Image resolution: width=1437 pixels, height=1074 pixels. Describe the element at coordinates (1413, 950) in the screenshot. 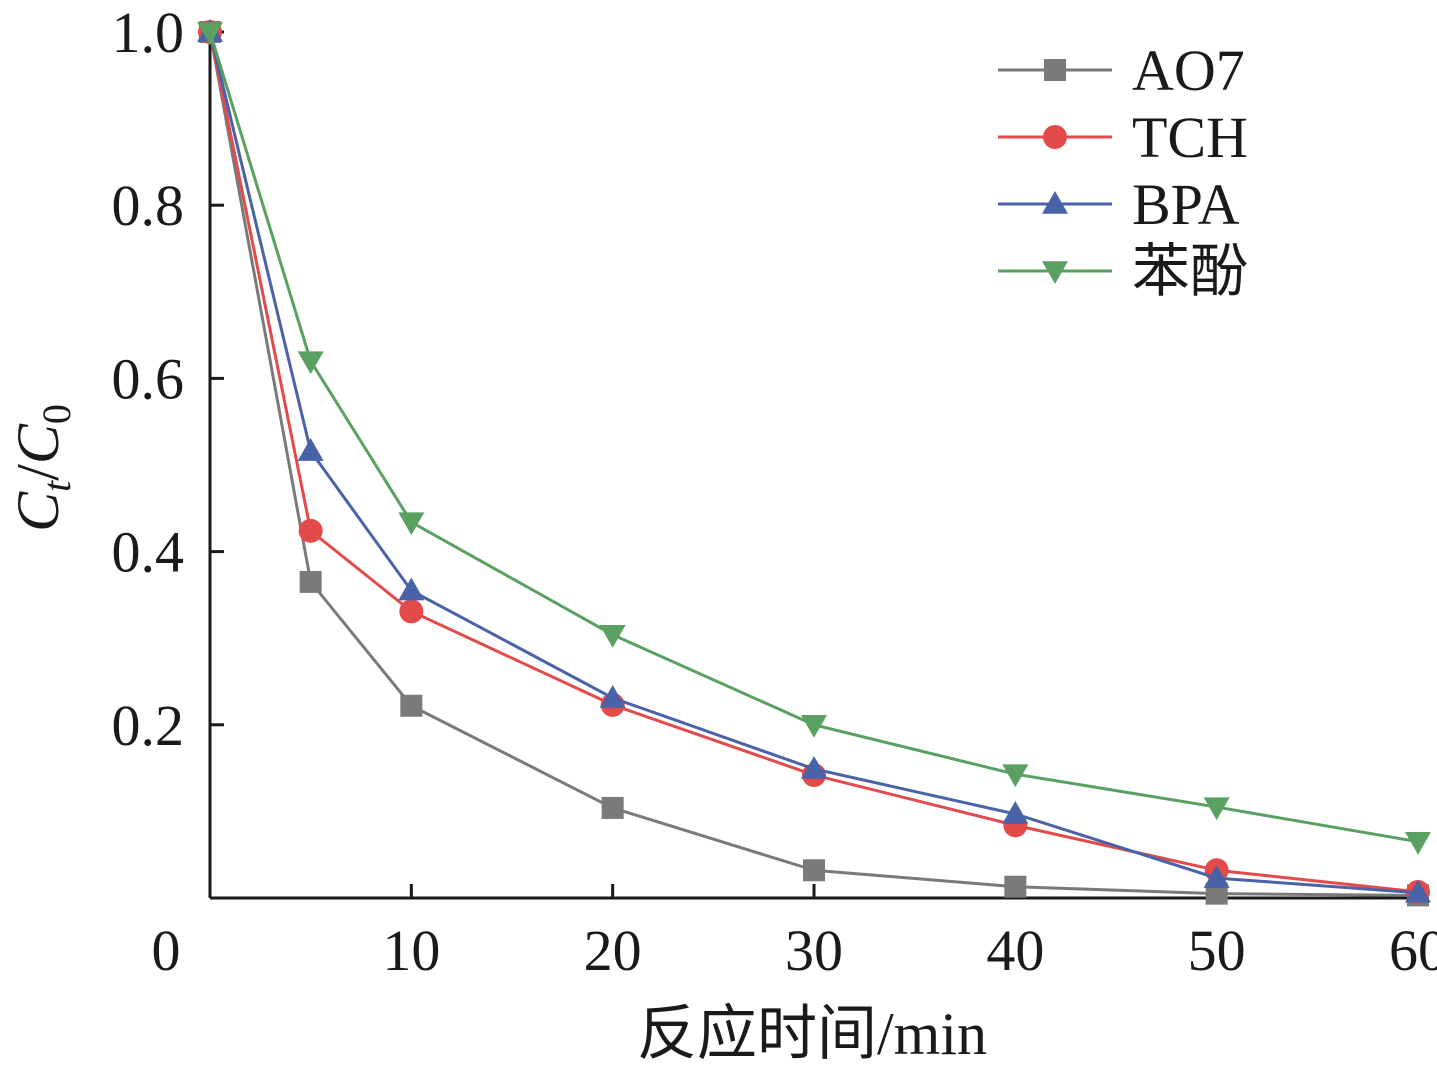

I see `x-tick-label: 60` at that location.